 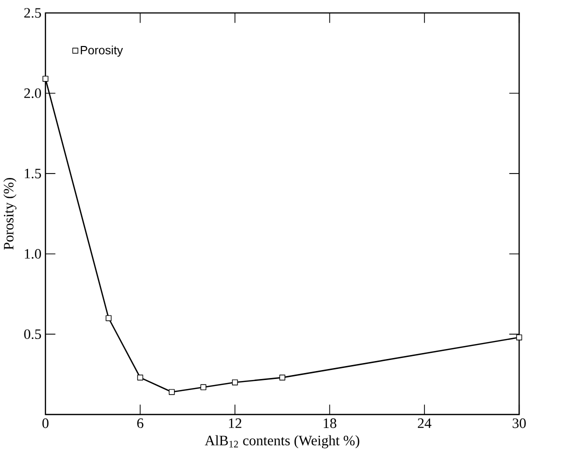 What do you see at coordinates (235, 423) in the screenshot?
I see `x-tick-label: 12` at bounding box center [235, 423].